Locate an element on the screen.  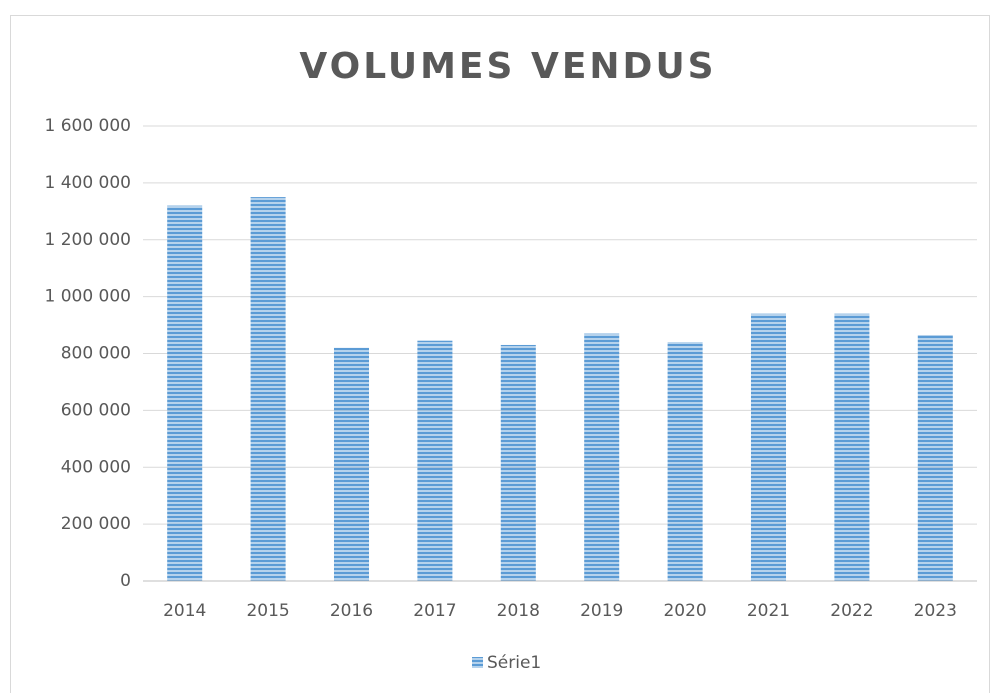
legend-marker is located at coordinates (477, 662).